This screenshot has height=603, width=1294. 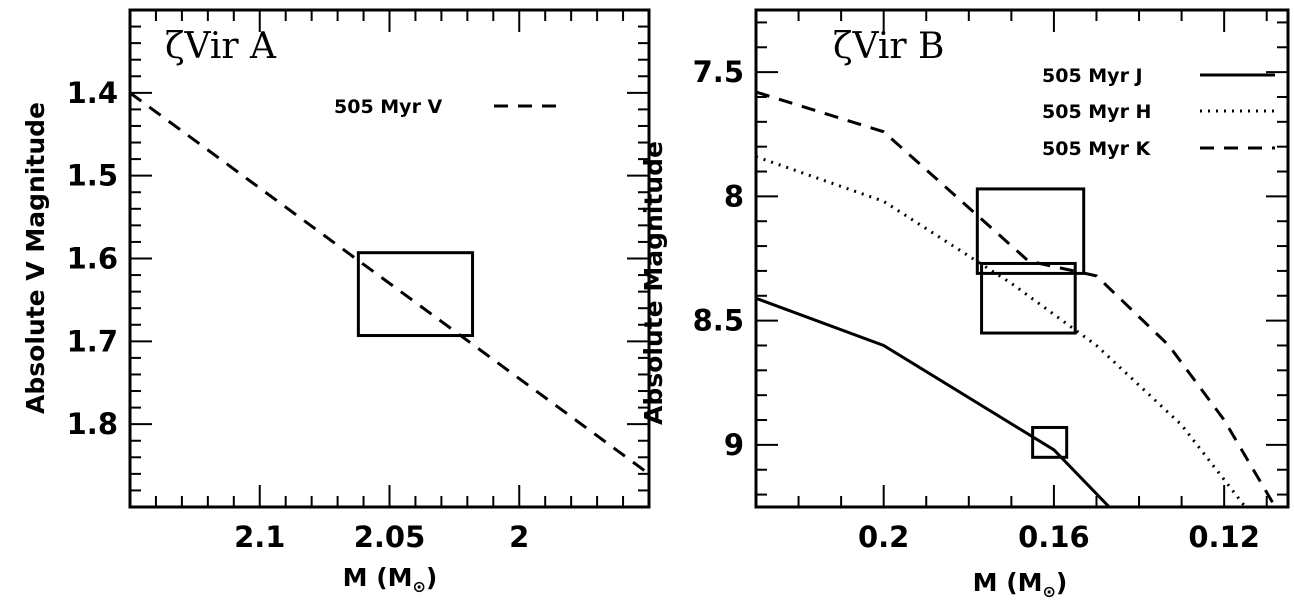 What do you see at coordinates (431, 577) in the screenshot?
I see `panel-a-xlabel-close: )` at bounding box center [431, 577].